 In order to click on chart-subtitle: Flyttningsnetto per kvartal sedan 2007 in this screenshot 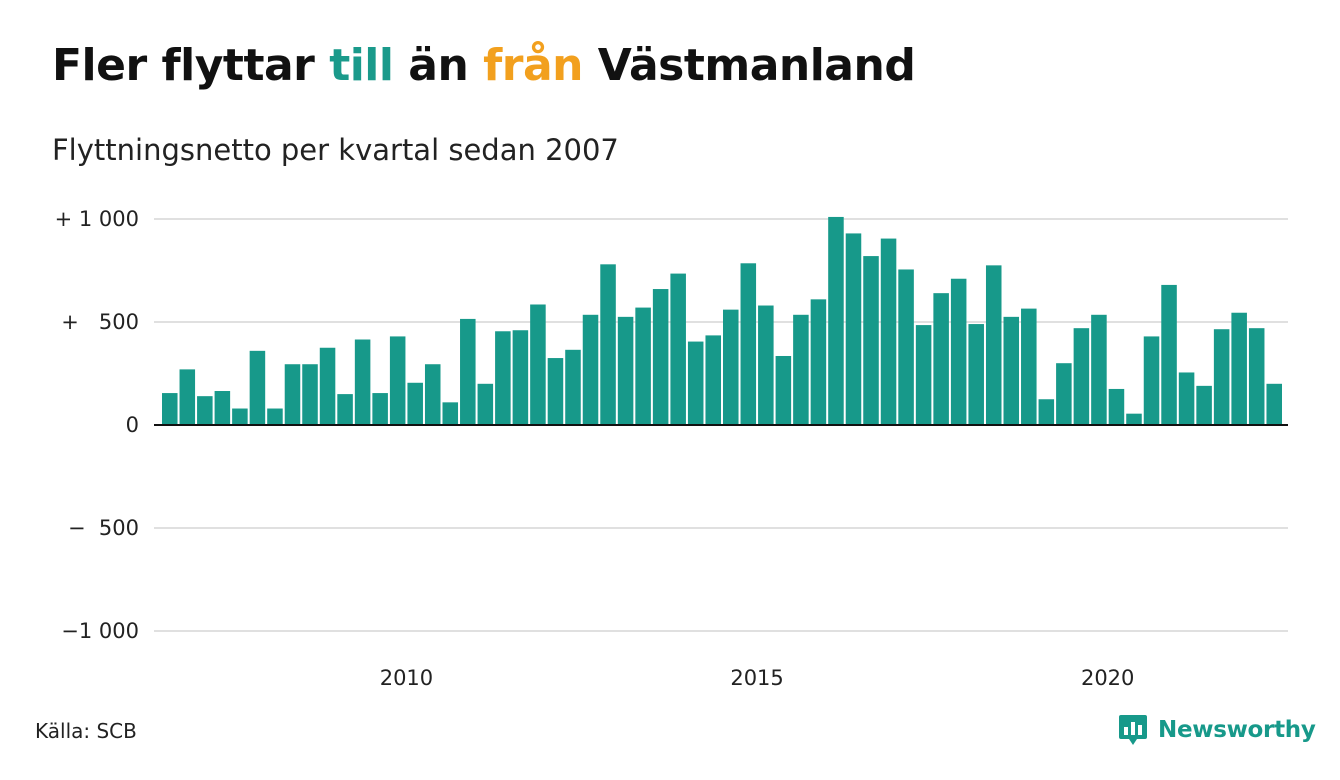, I will do `click(335, 150)`.